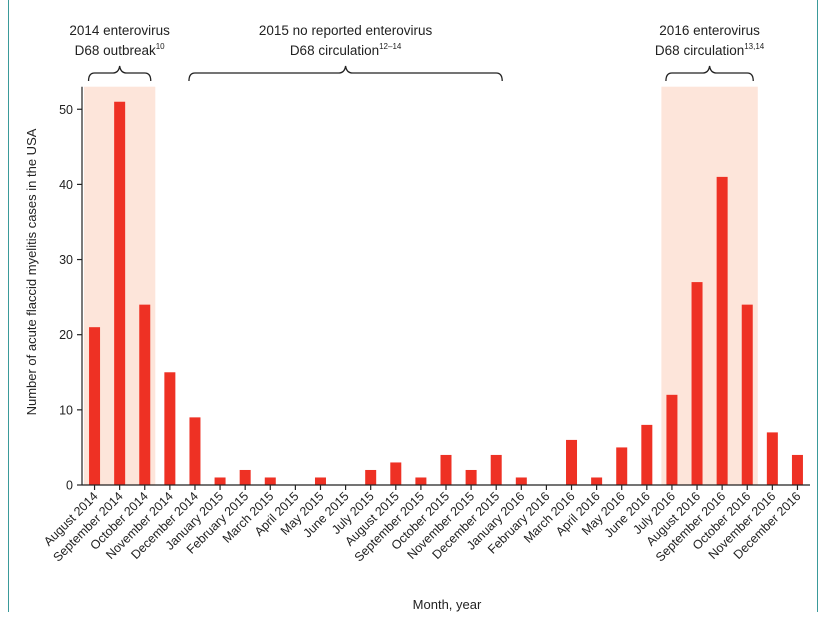 The image size is (827, 620). Describe the element at coordinates (145, 394) in the screenshot. I see `bar-october-2014` at that location.